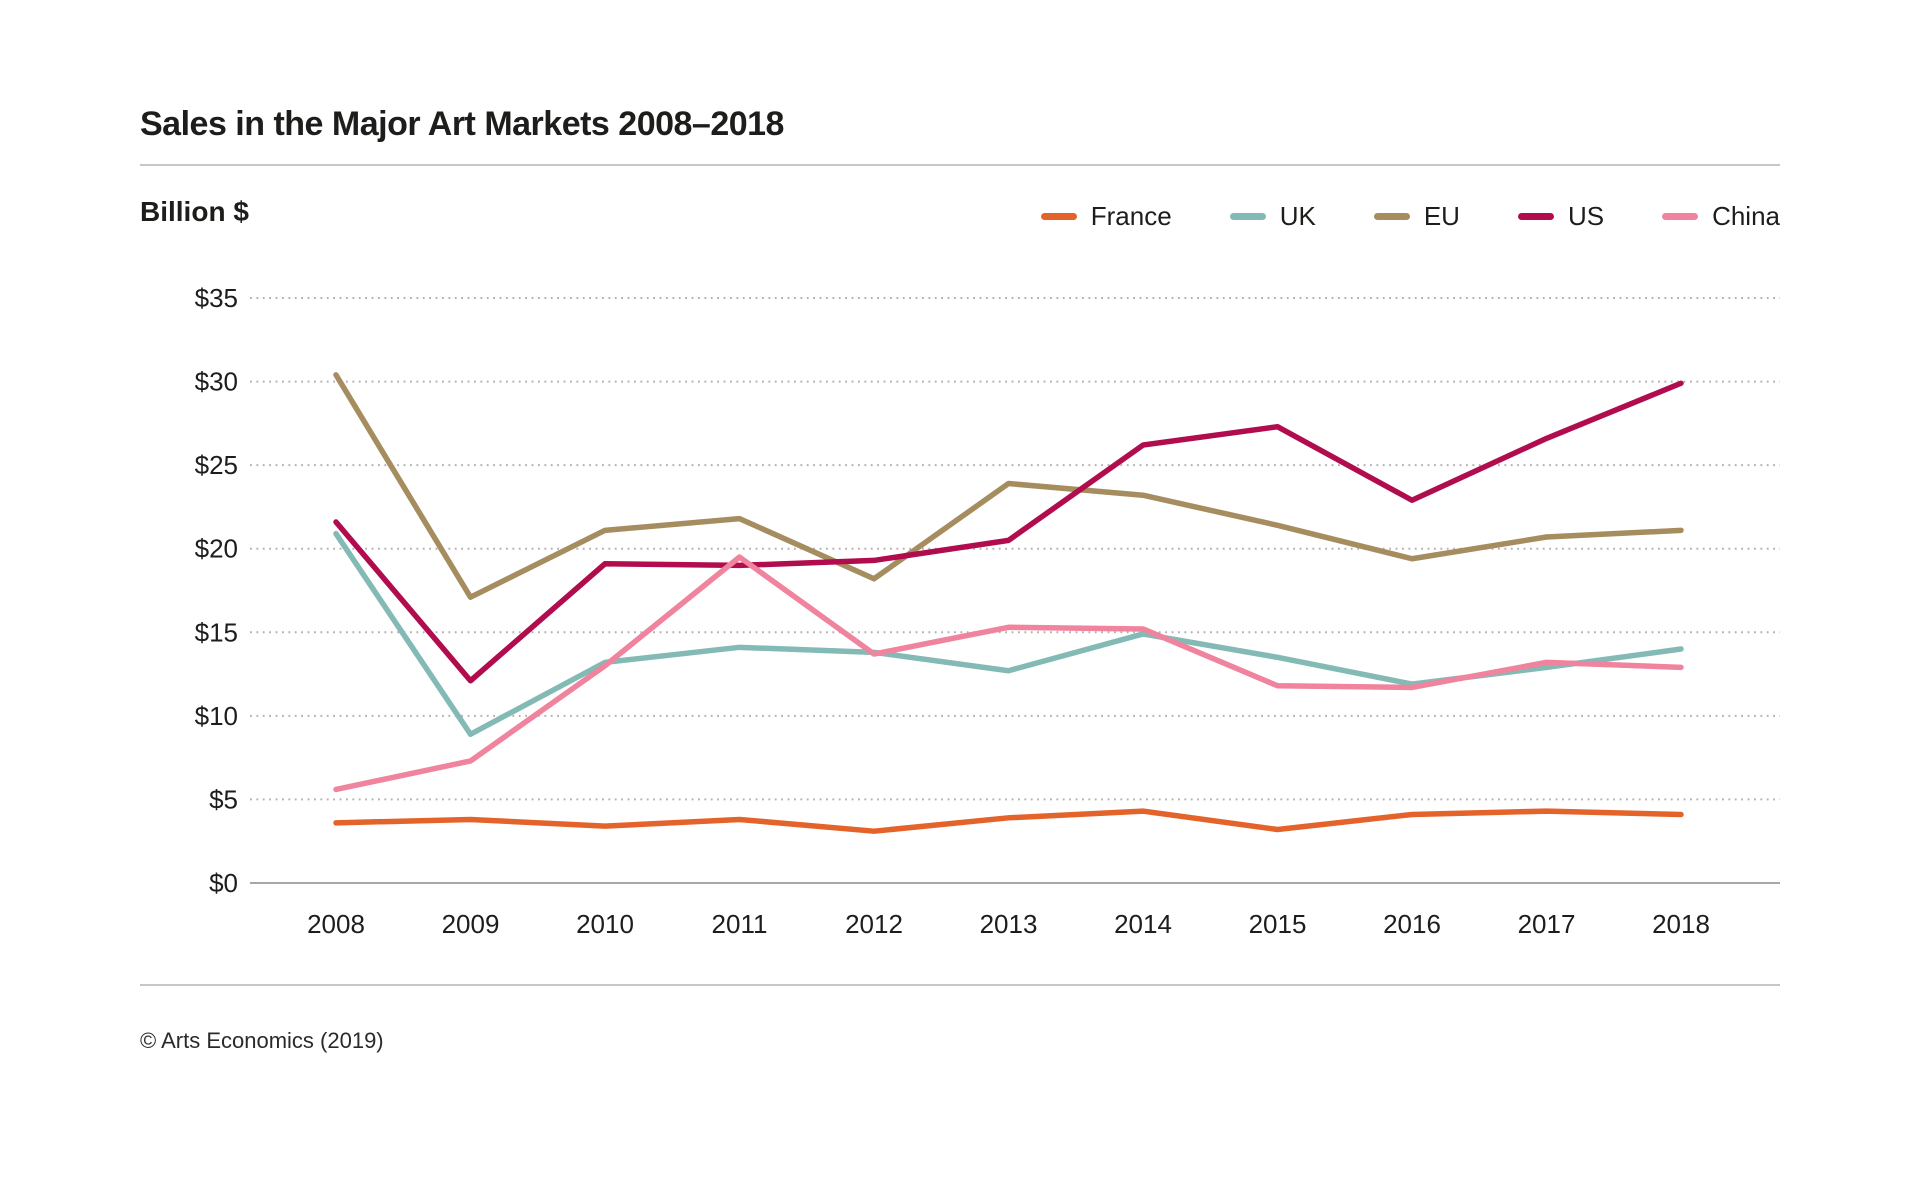 The height and width of the screenshot is (1200, 1920). What do you see at coordinates (216, 465) in the screenshot?
I see `y-tick-label: $25` at bounding box center [216, 465].